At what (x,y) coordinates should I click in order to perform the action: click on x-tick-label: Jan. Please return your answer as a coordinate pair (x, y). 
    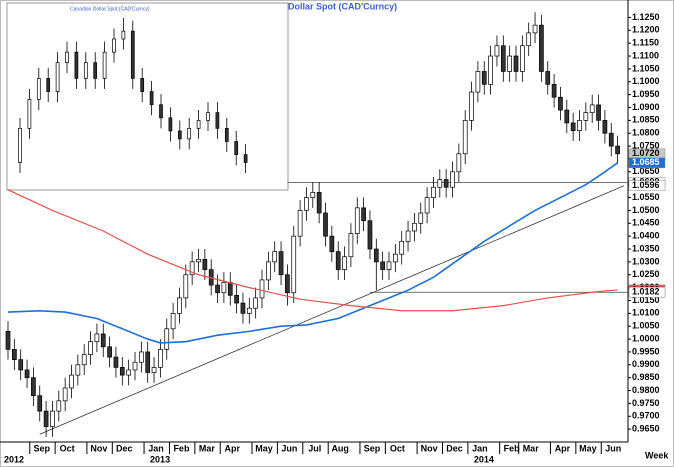
    Looking at the image, I should click on (480, 448).